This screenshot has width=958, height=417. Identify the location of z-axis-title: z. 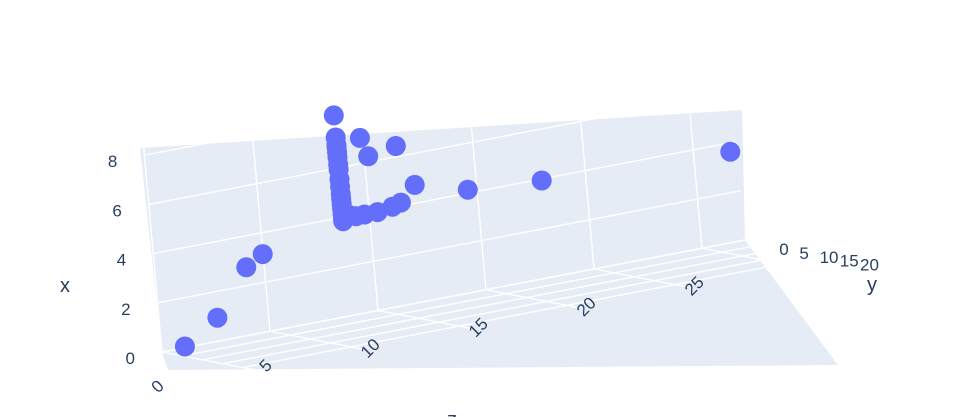
(452, 413).